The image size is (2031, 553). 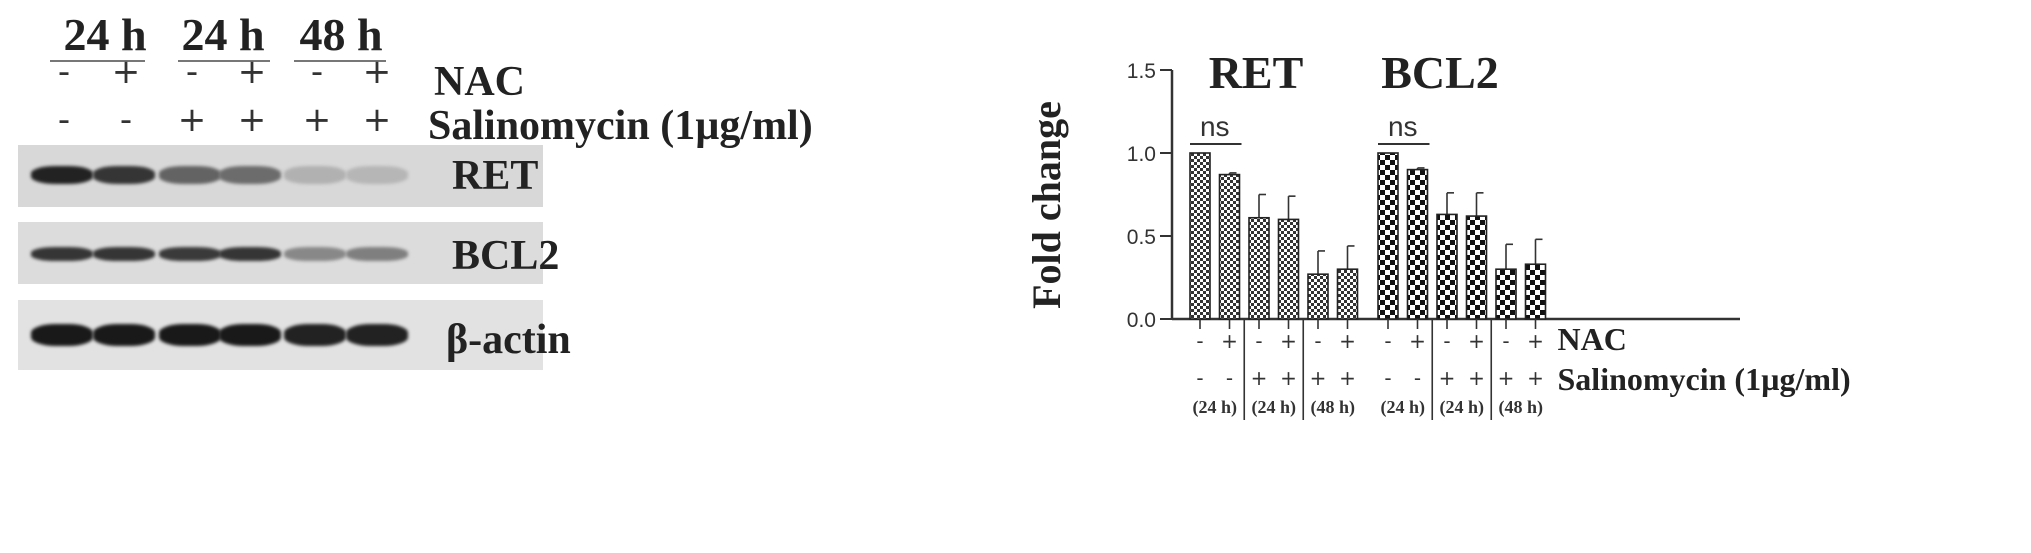 What do you see at coordinates (508, 340) in the screenshot?
I see `panel-label-actin: β-actin` at bounding box center [508, 340].